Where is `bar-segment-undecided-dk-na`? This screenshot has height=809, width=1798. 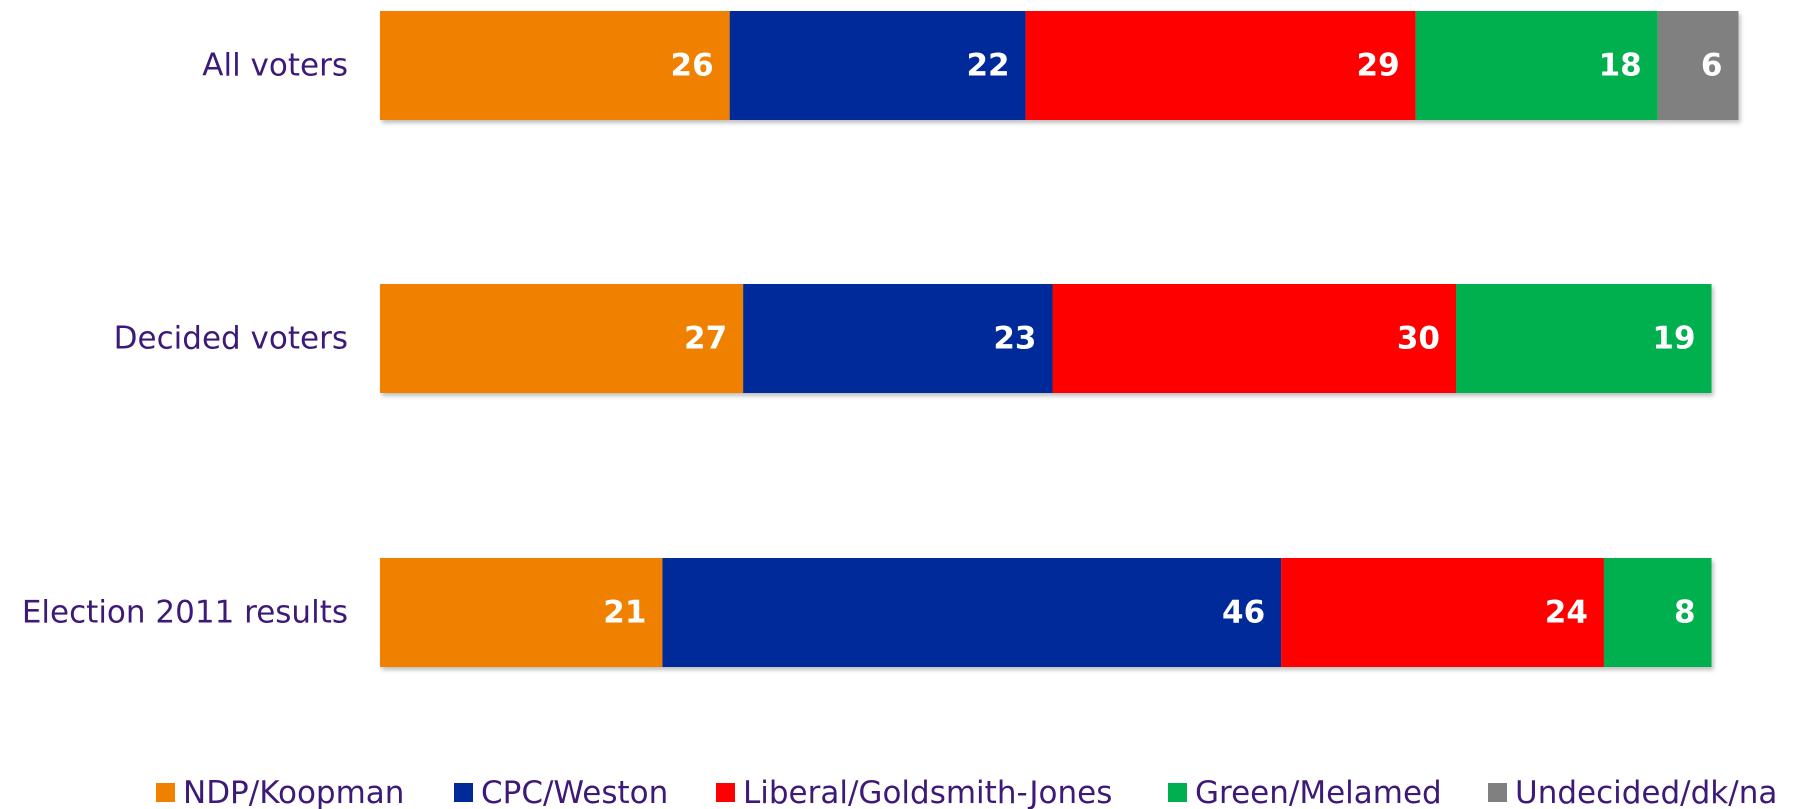
bar-segment-undecided-dk-na is located at coordinates (1698, 65).